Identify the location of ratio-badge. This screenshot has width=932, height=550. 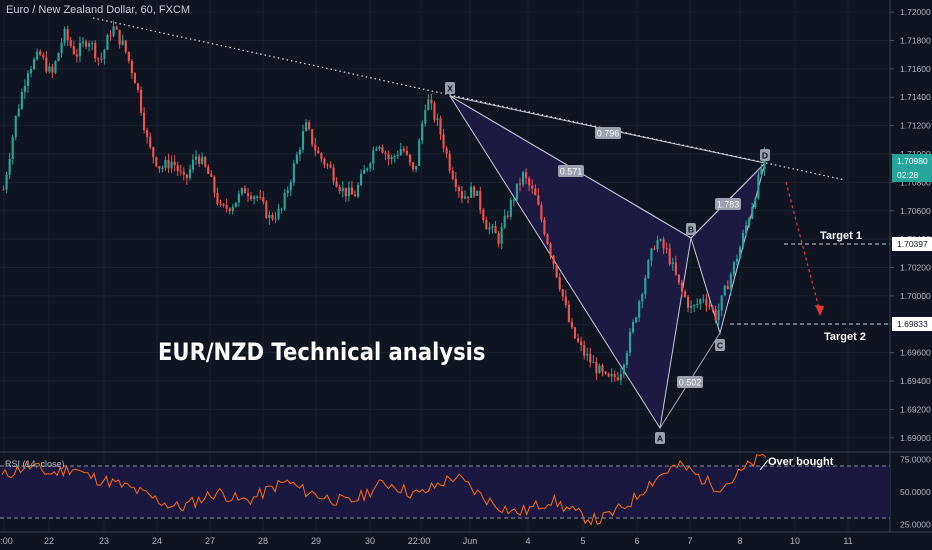
(608, 133).